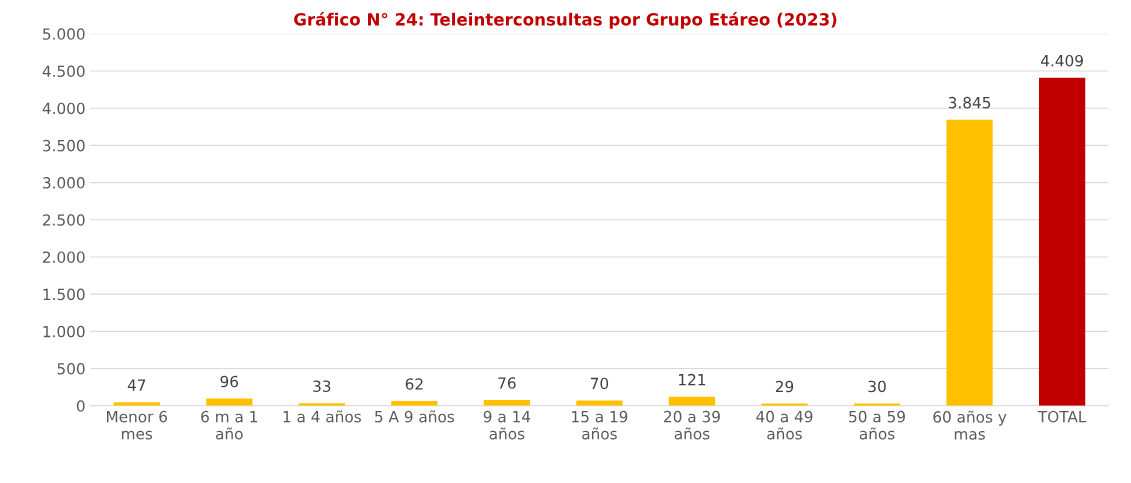 The height and width of the screenshot is (483, 1131). Describe the element at coordinates (969, 102) in the screenshot. I see `data-label: 3.845` at that location.